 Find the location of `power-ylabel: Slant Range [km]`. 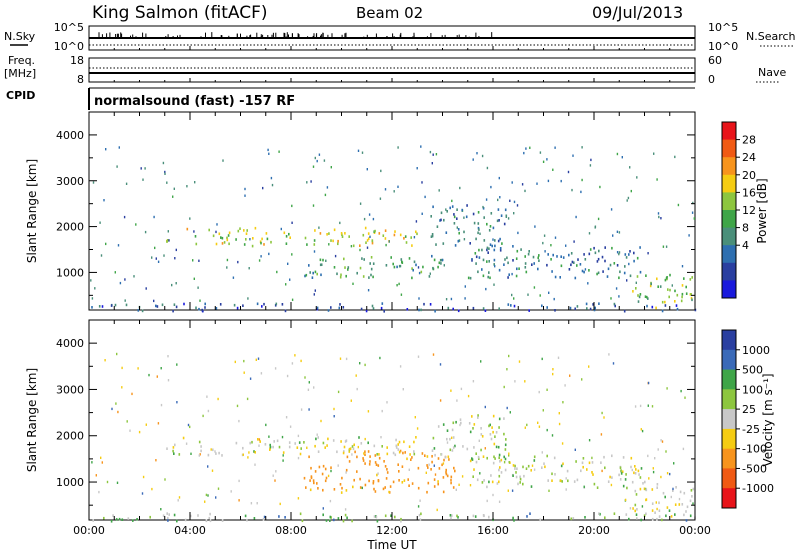

power-ylabel: Slant Range [km] is located at coordinates (32, 211).